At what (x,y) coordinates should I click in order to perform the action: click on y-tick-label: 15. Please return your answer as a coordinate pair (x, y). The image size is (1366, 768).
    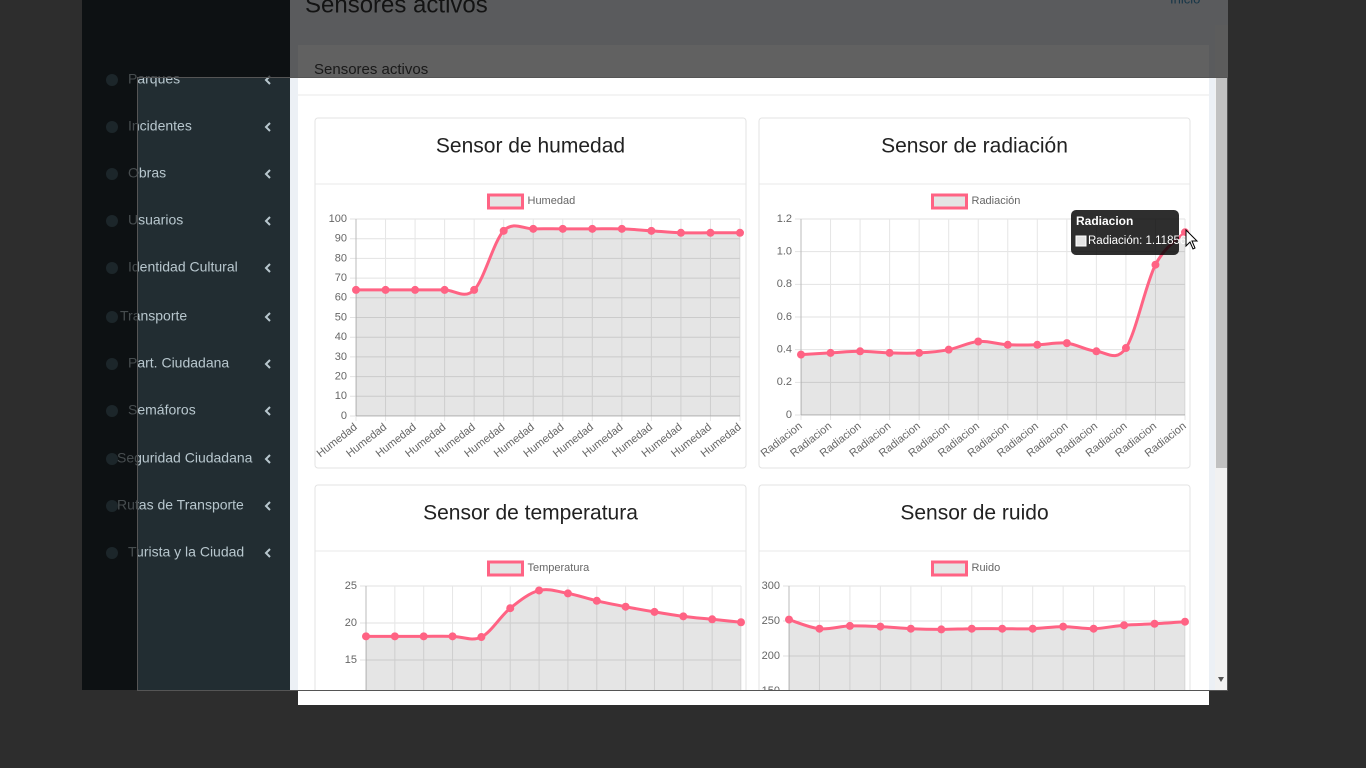
    Looking at the image, I should click on (351, 660).